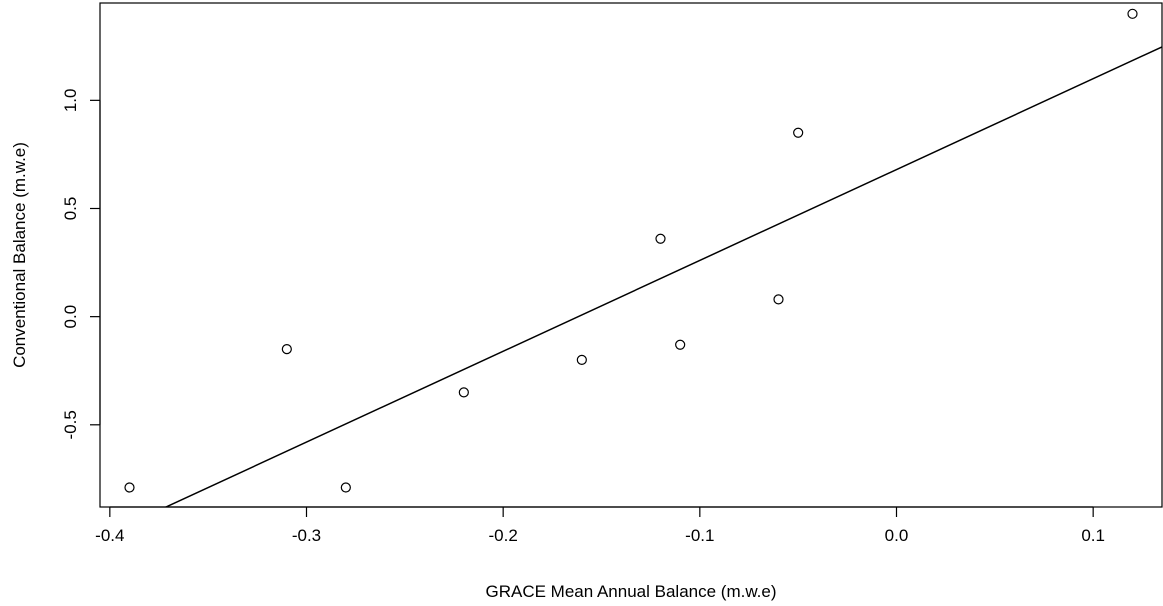  I want to click on y-tick-label: 1.0, so click(70, 101).